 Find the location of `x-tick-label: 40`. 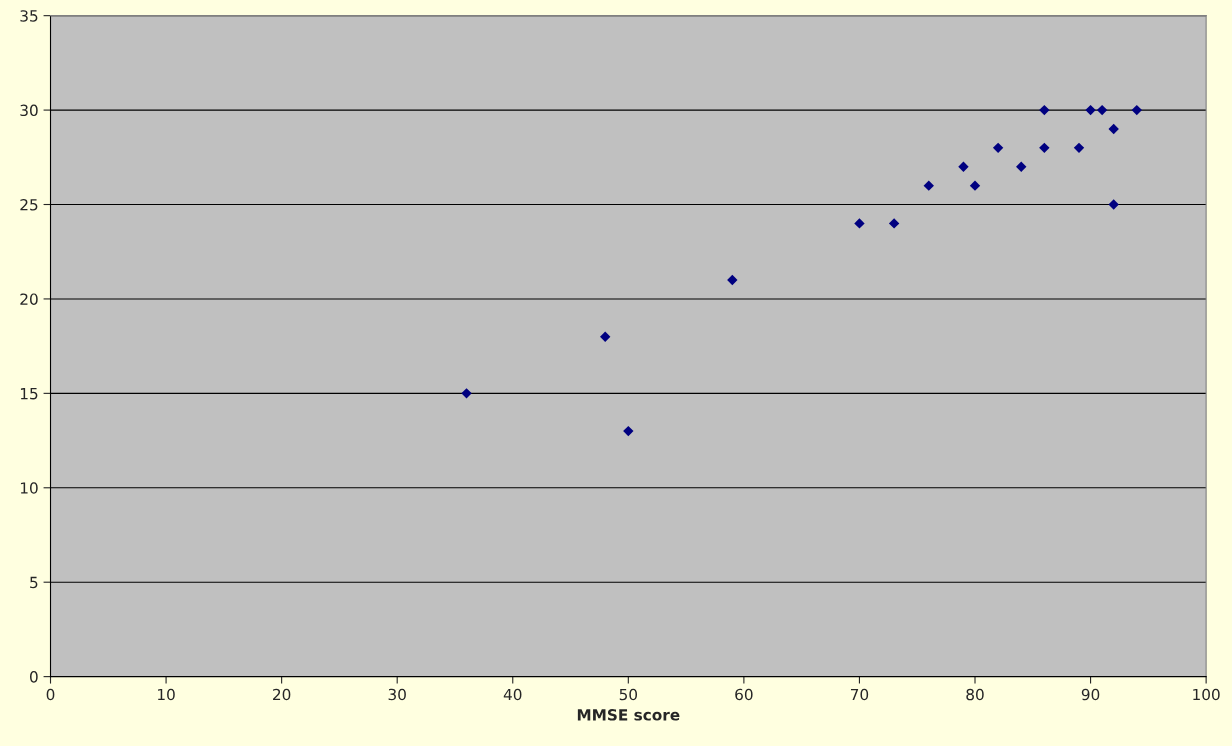

x-tick-label: 40 is located at coordinates (512, 694).